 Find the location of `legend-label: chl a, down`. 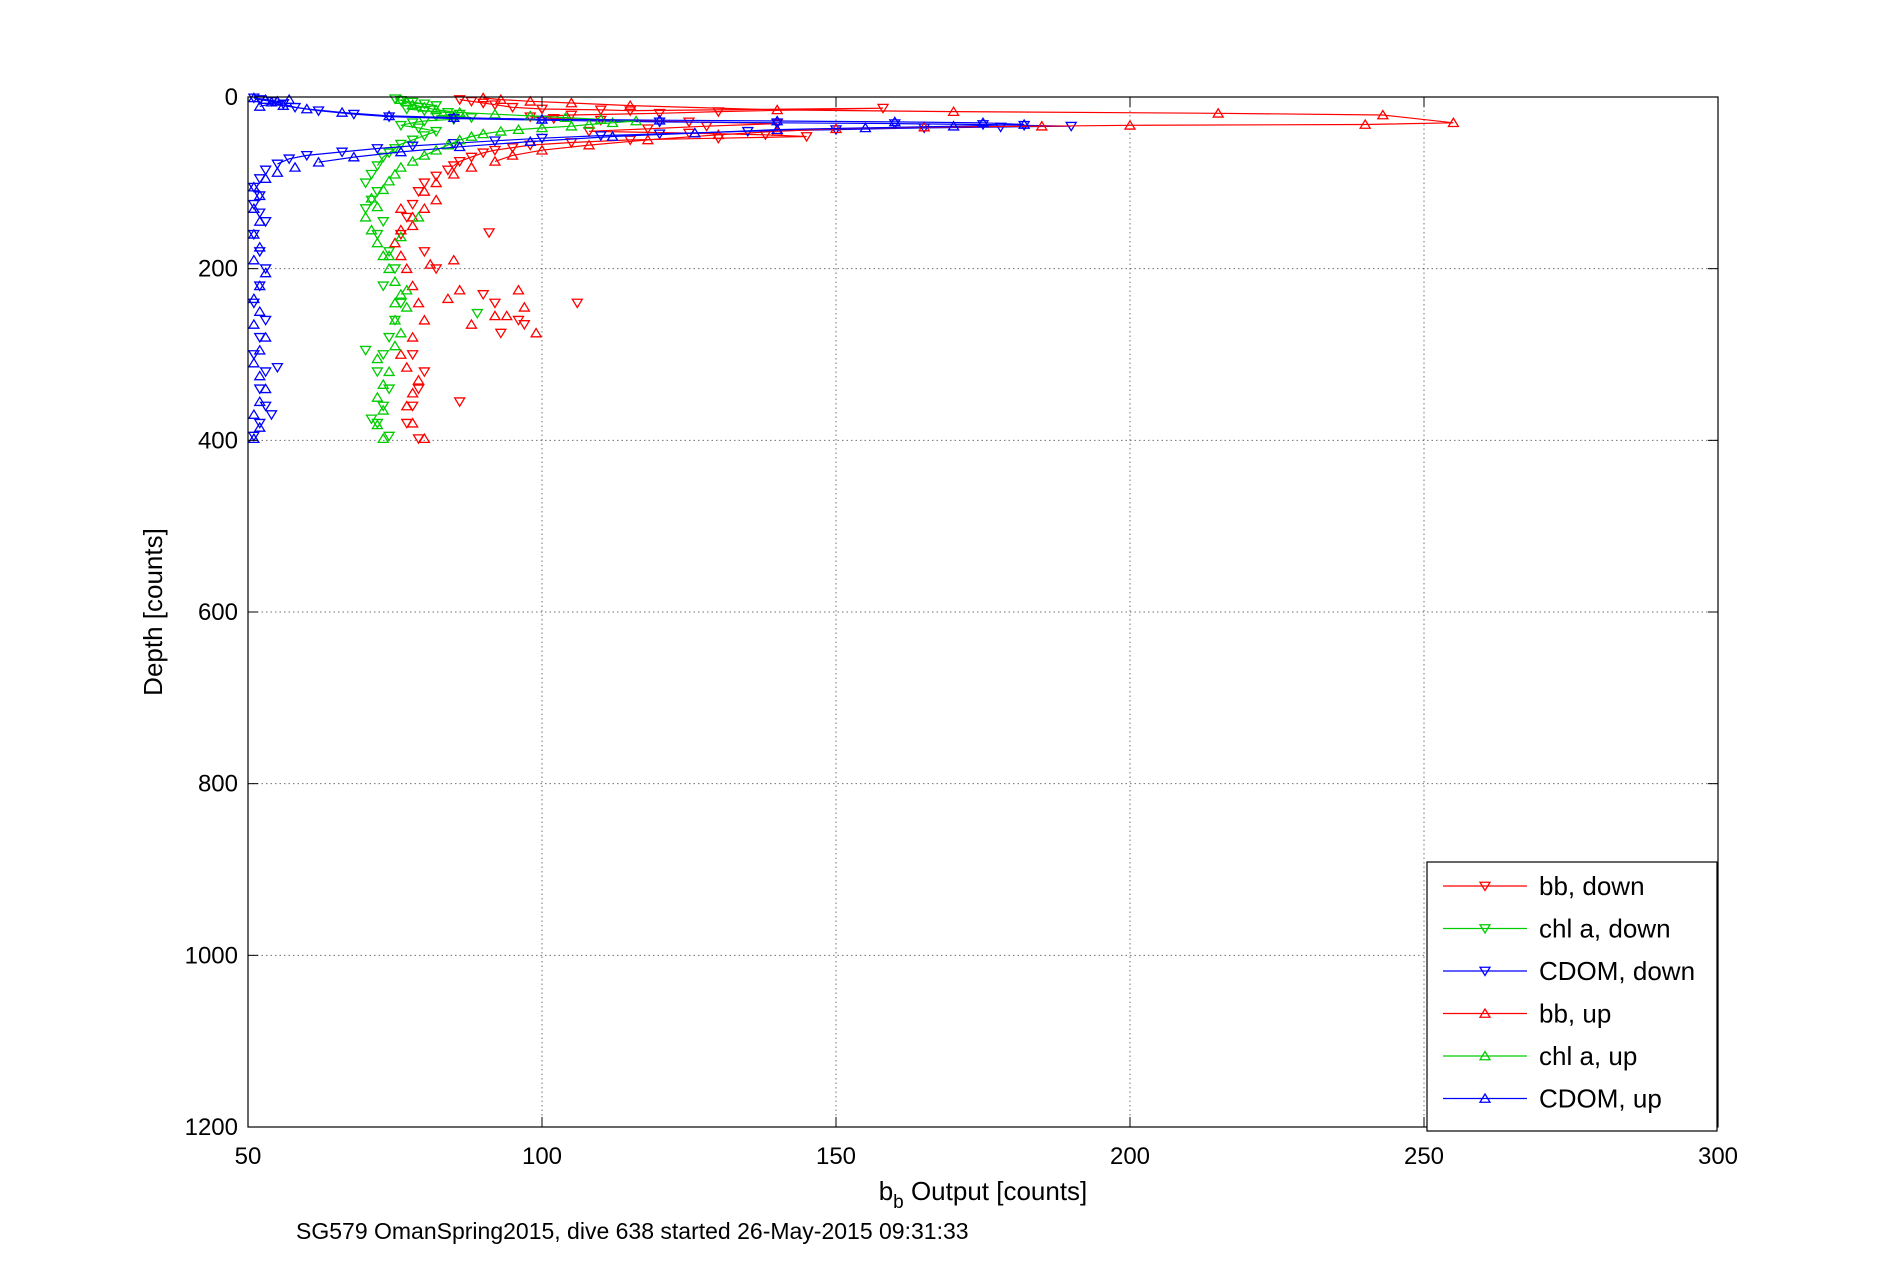

legend-label: chl a, down is located at coordinates (1605, 929).